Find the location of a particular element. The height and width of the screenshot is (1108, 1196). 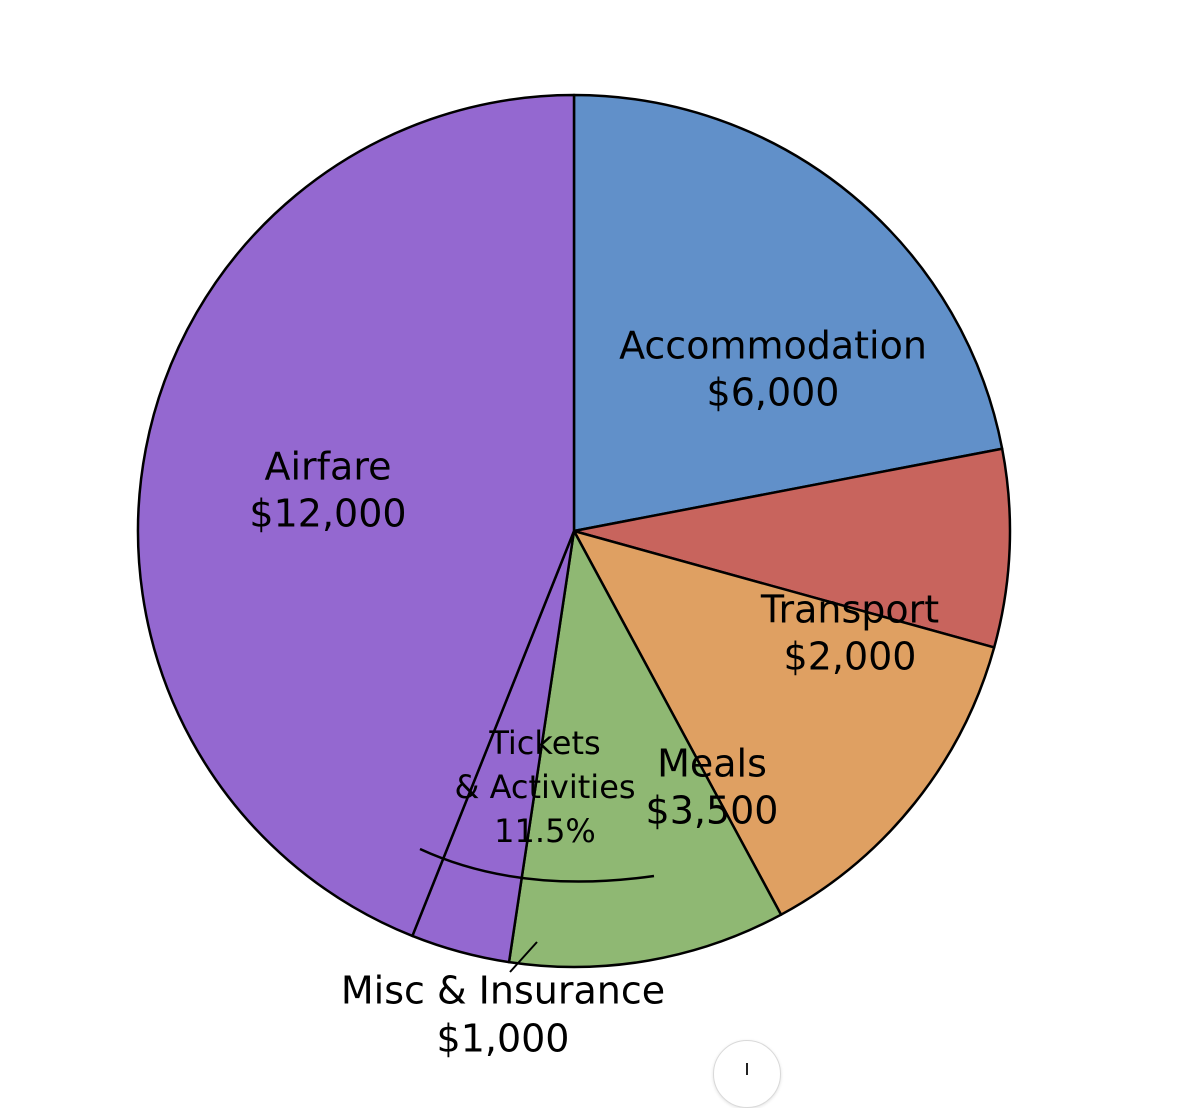

label-misc-and-insurance: Misc & Insurance $1,000 is located at coordinates (503, 1015).